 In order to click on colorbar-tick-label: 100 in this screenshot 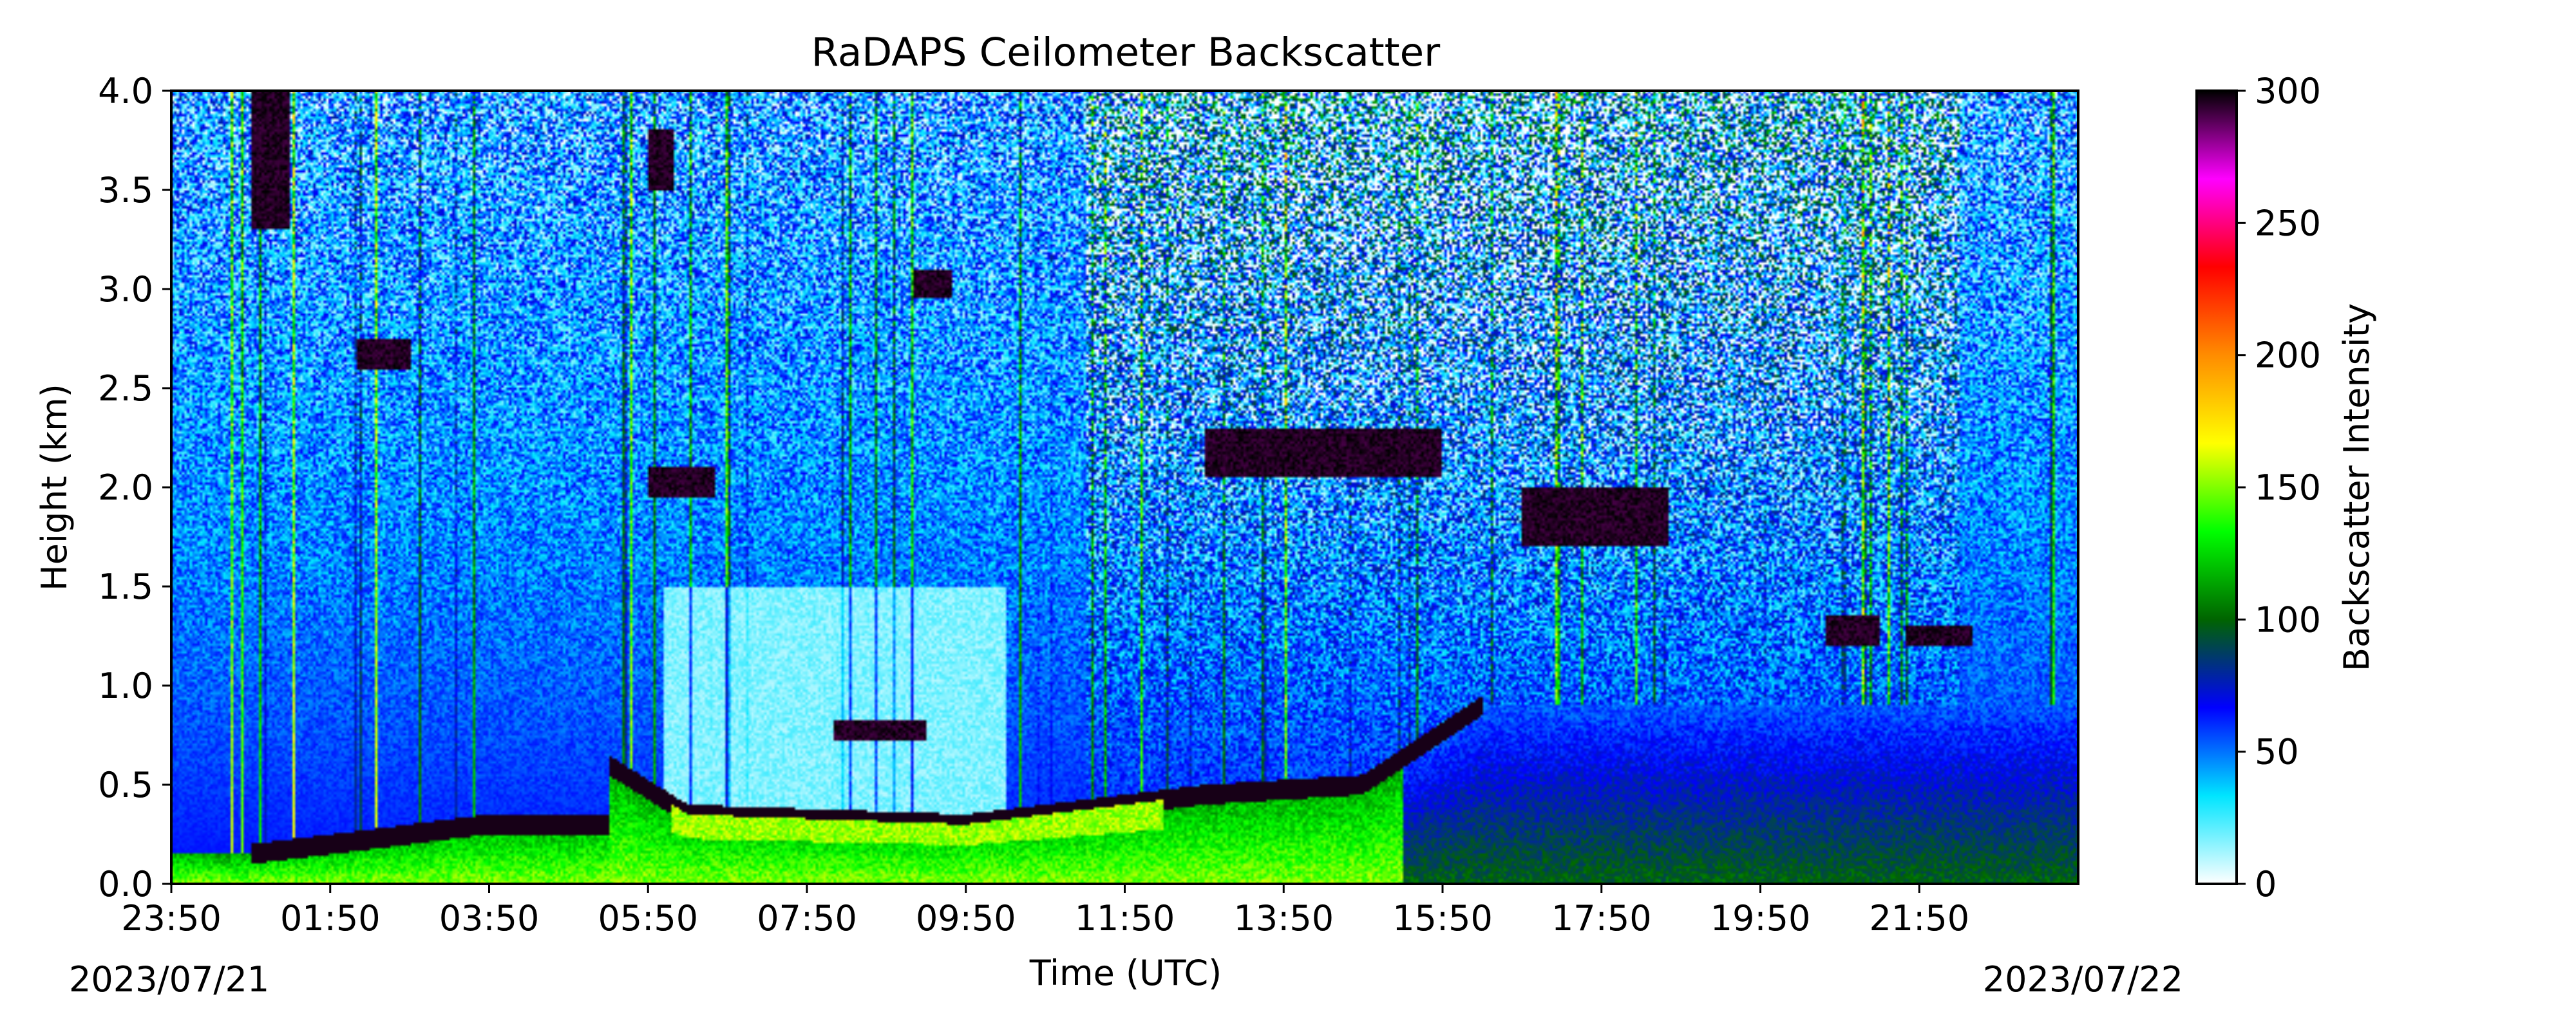, I will do `click(2288, 619)`.